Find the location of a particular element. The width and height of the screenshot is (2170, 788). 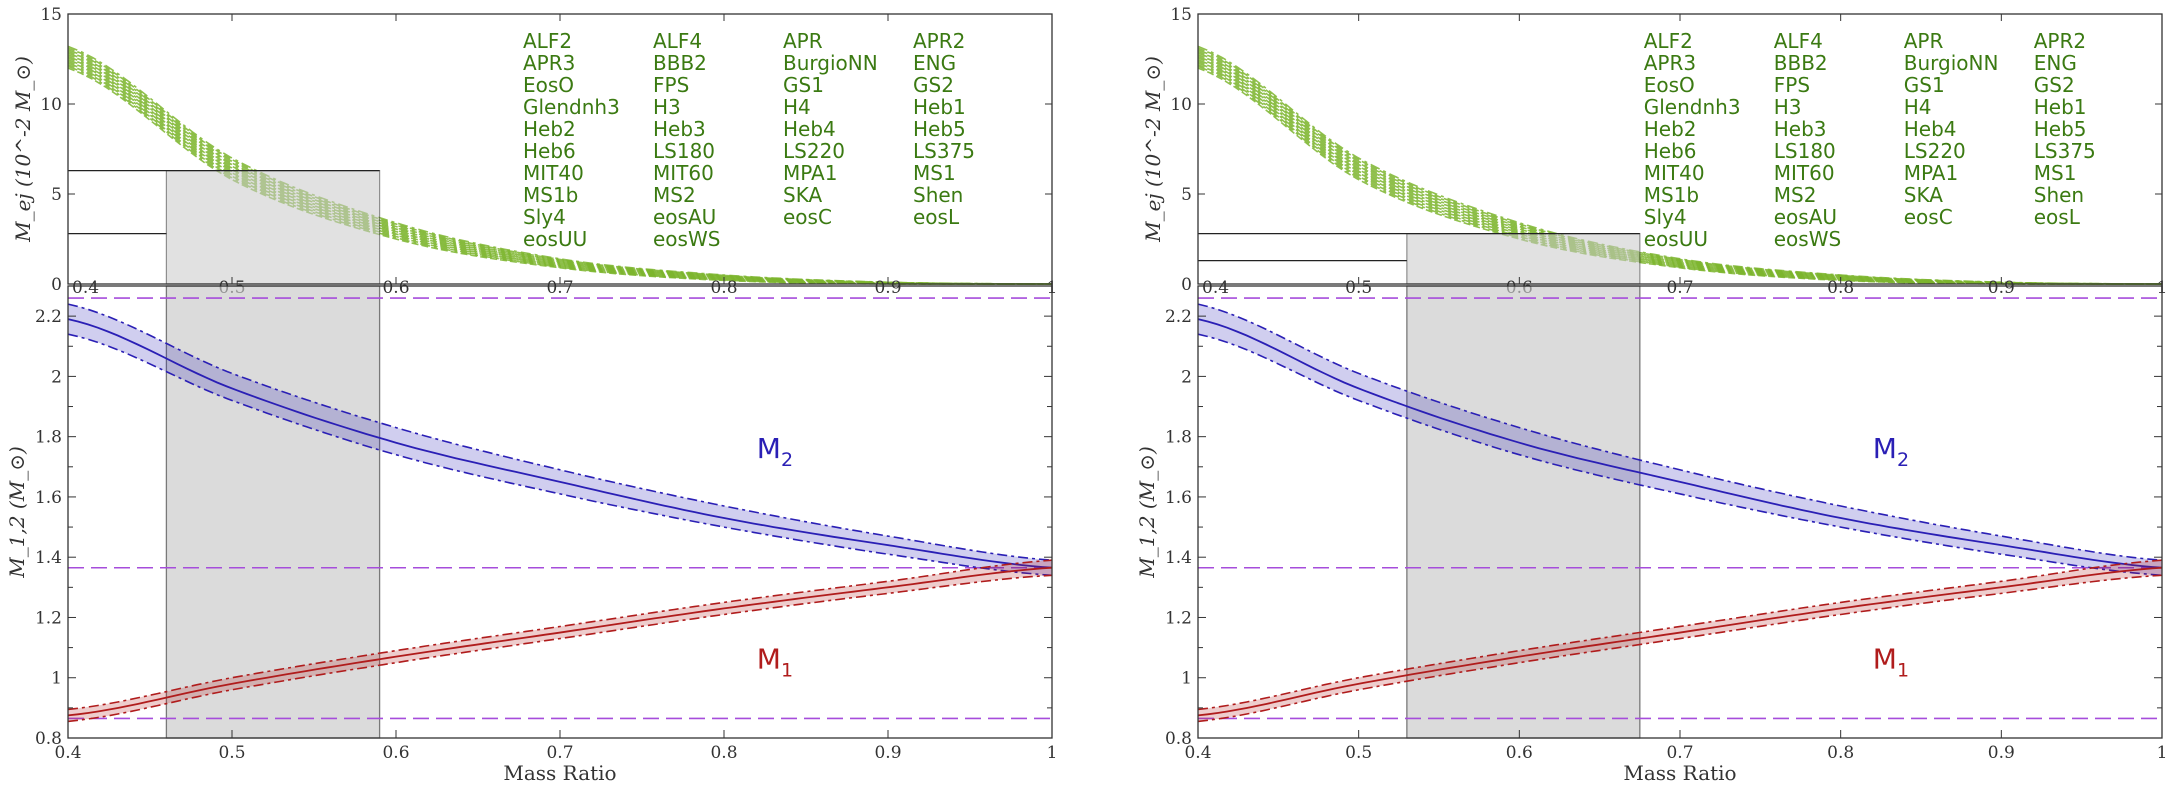

eos-legend-entry: MPA1 is located at coordinates (810, 173).